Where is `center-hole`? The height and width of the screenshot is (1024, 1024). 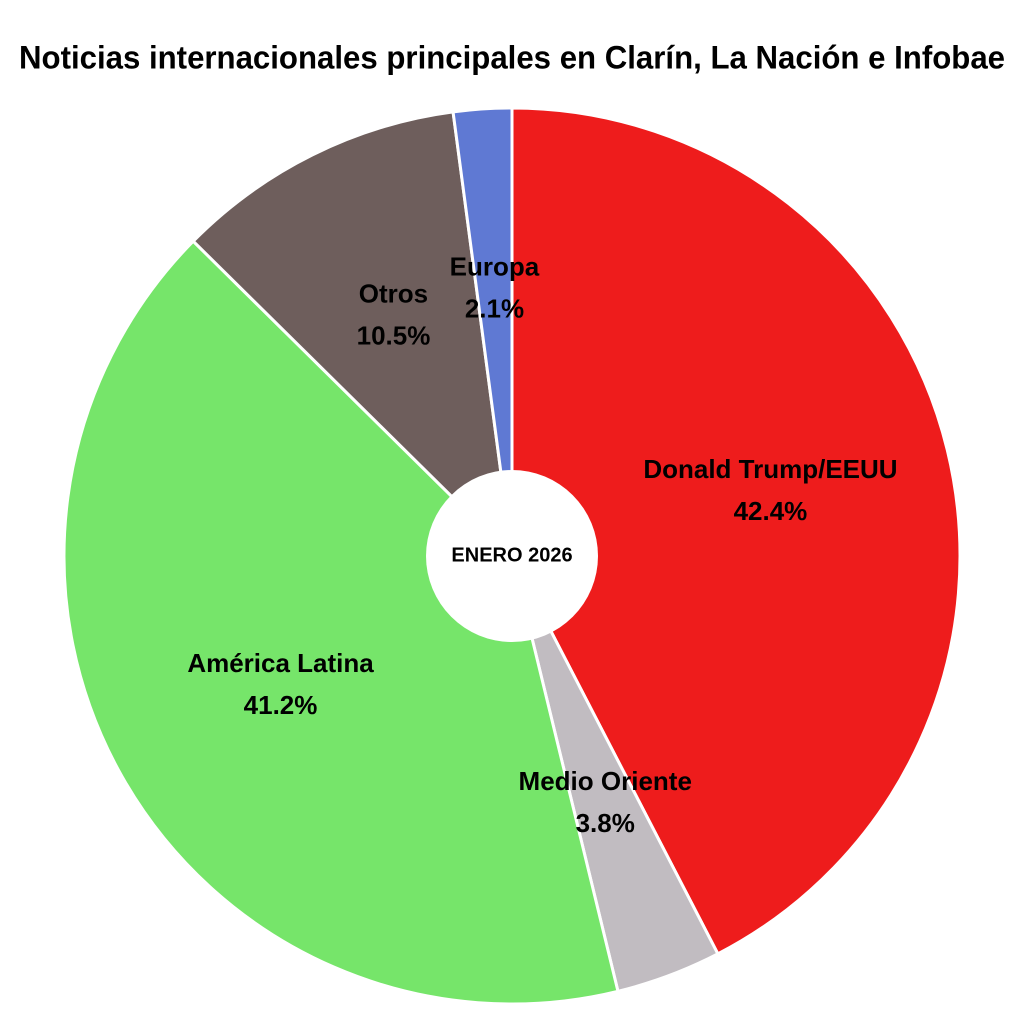 center-hole is located at coordinates (512, 556).